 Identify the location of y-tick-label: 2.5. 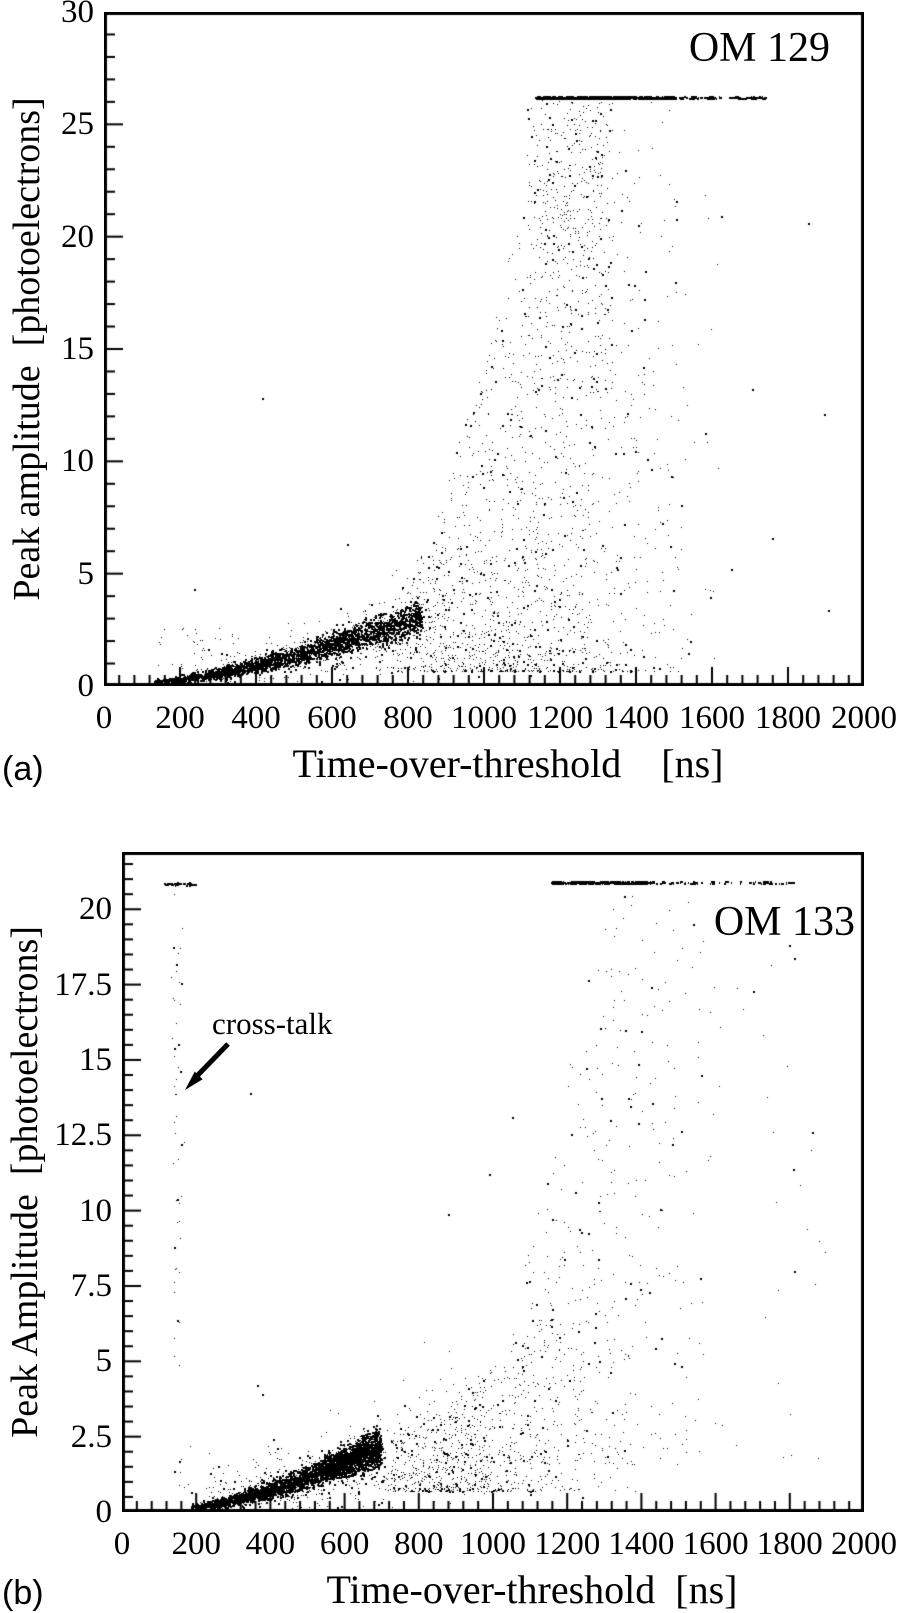
(91, 1436).